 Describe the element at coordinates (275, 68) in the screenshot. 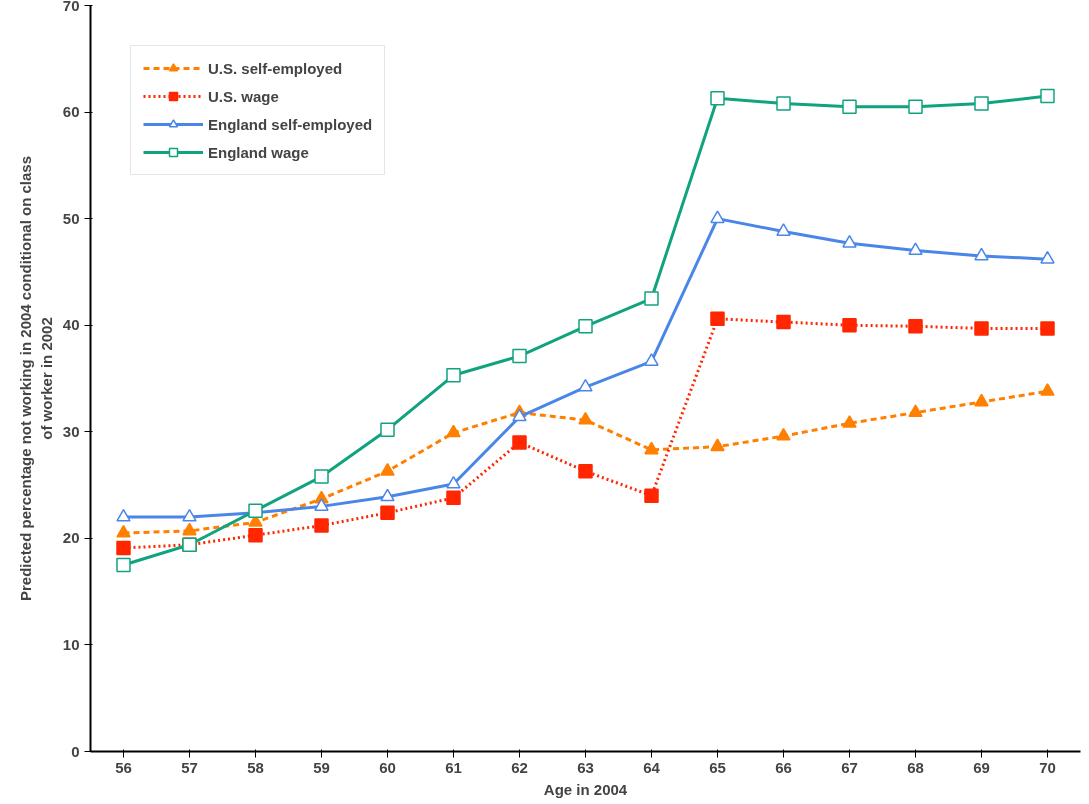

I see `legend-label: U.S. self-employed` at that location.